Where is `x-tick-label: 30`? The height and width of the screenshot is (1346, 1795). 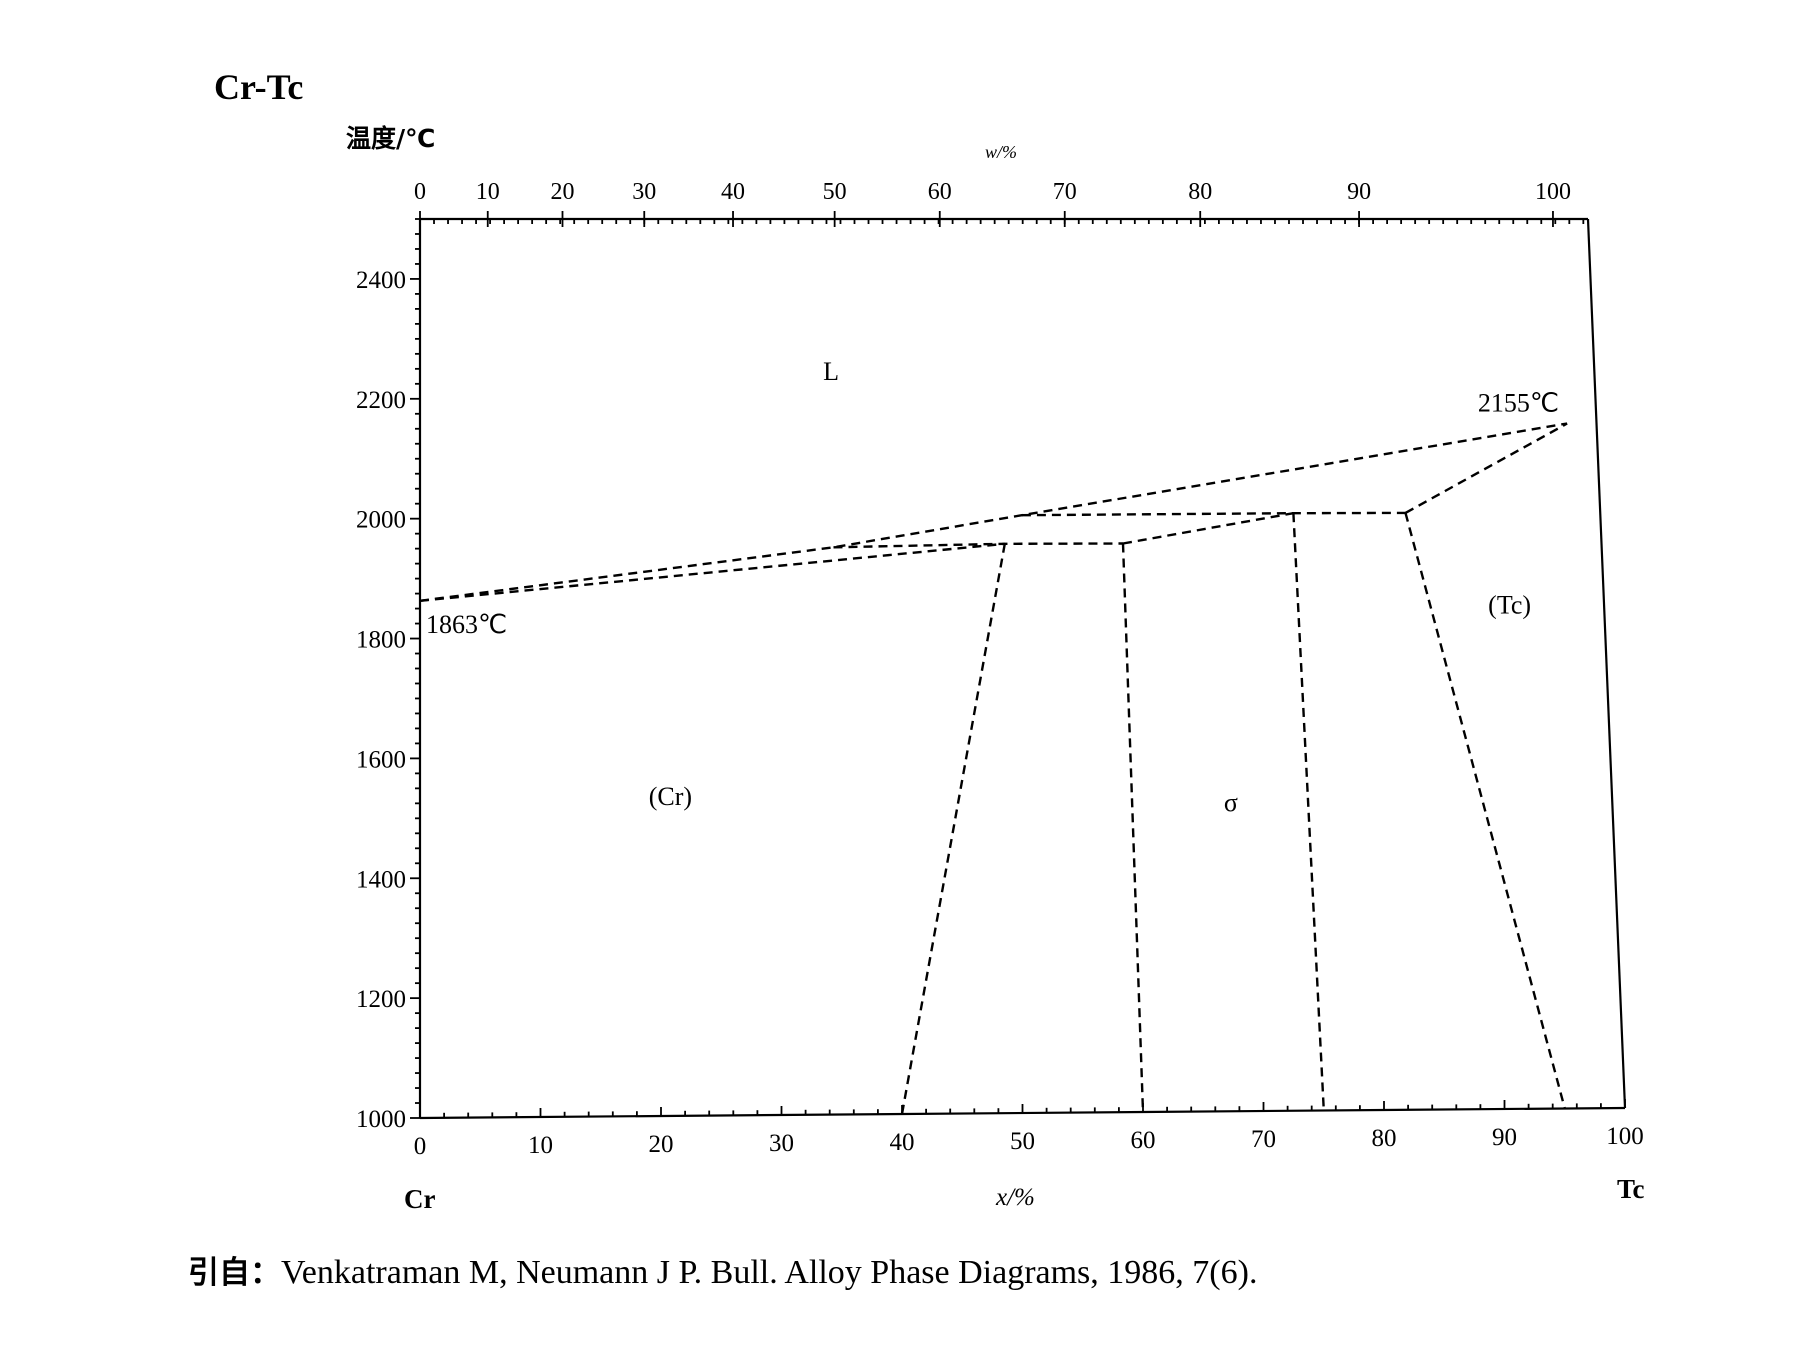 x-tick-label: 30 is located at coordinates (781, 1143).